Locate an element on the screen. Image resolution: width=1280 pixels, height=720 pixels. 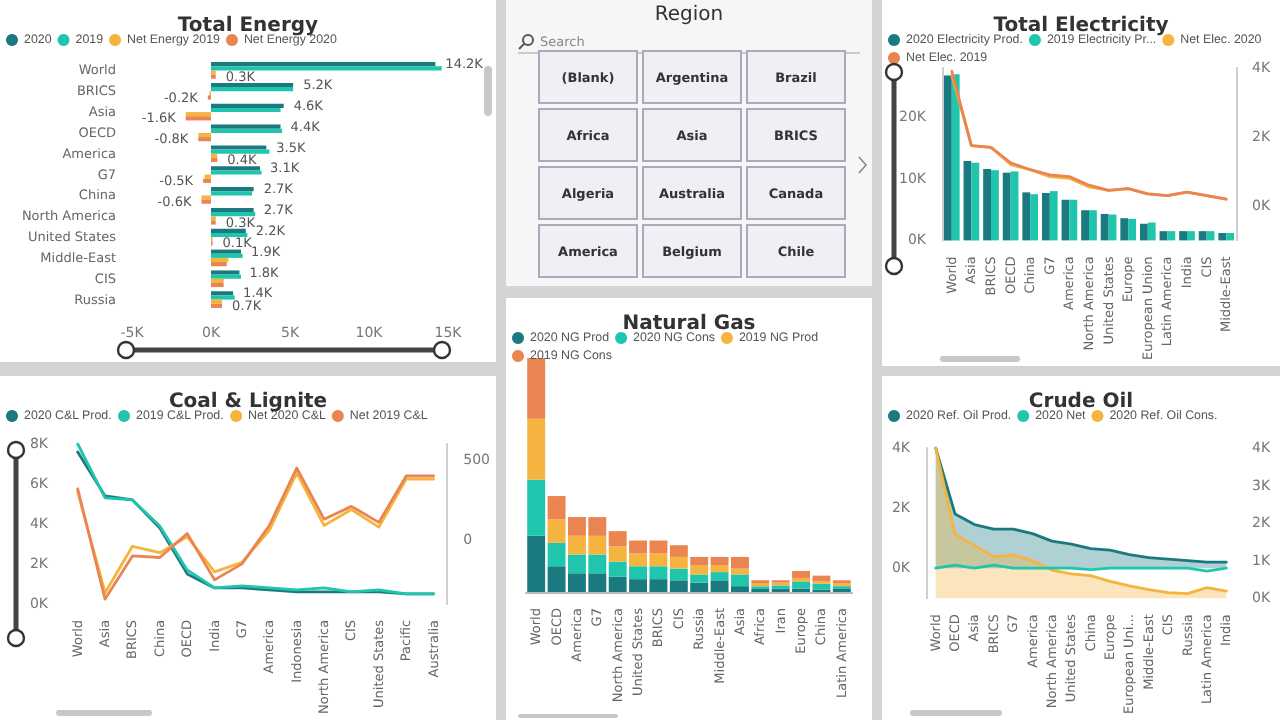
text: Region is located at coordinates (689, 15).